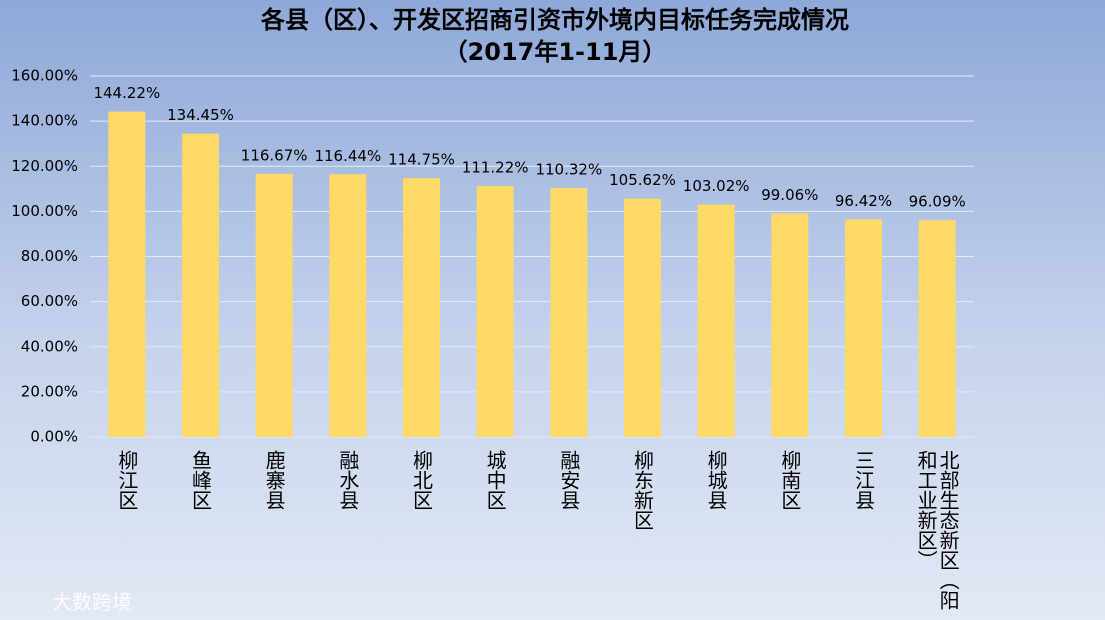 The height and width of the screenshot is (620, 1105). Describe the element at coordinates (421, 480) in the screenshot. I see `x-tick-label: 柳北区` at that location.